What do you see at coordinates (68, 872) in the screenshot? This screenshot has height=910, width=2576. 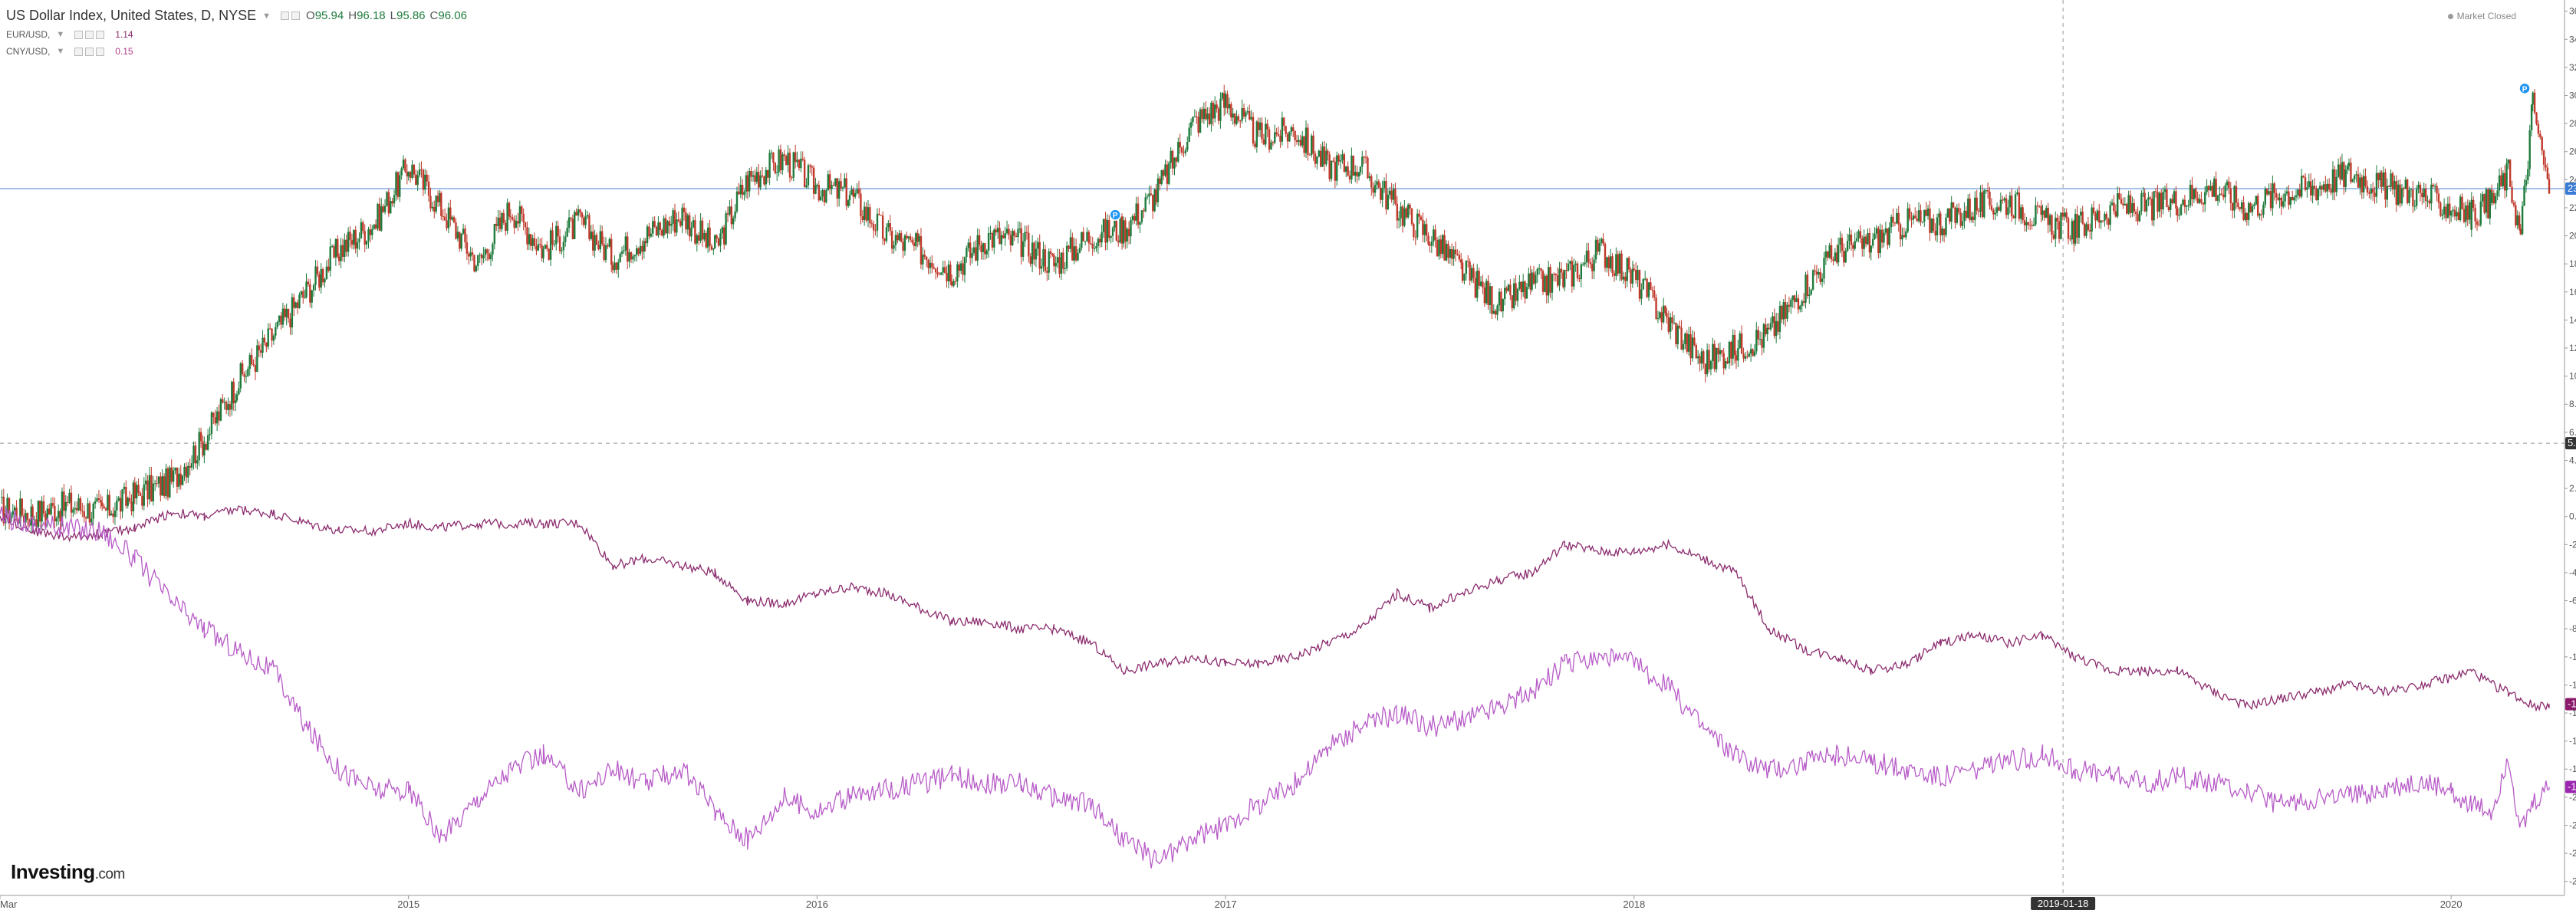 I see `brand-logo: Investing.com` at bounding box center [68, 872].